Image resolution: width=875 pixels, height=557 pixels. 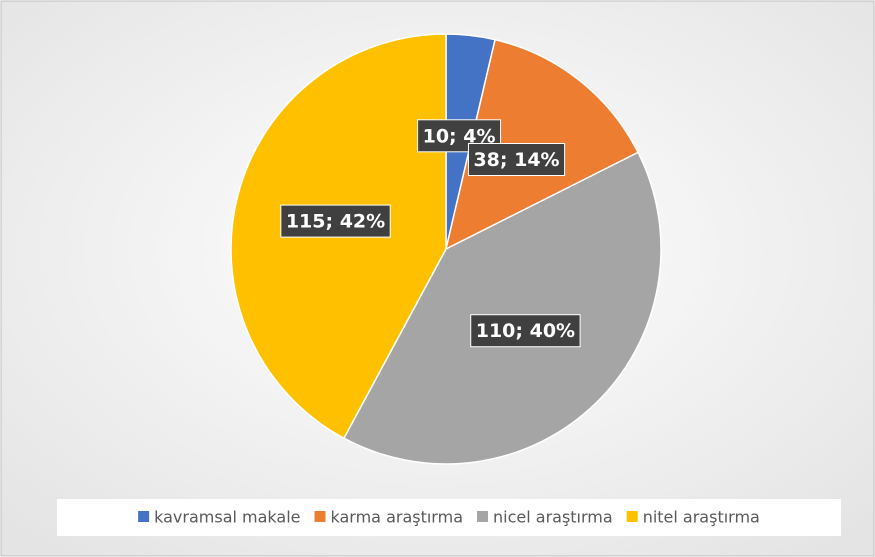 What do you see at coordinates (227, 517) in the screenshot?
I see `legend-label: kavramsal makale` at bounding box center [227, 517].